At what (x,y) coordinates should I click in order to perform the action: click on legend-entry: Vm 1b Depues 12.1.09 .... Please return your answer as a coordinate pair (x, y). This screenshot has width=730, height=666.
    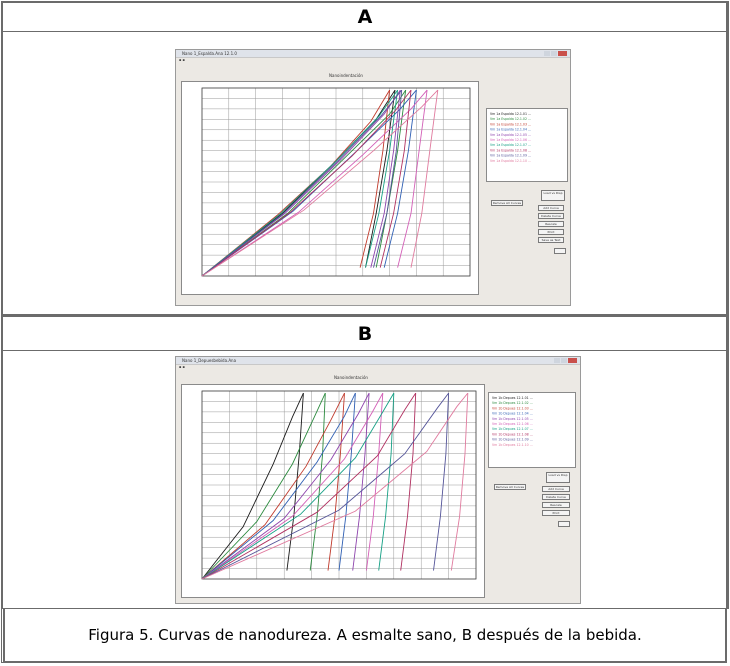
    Looking at the image, I should click on (512, 440).